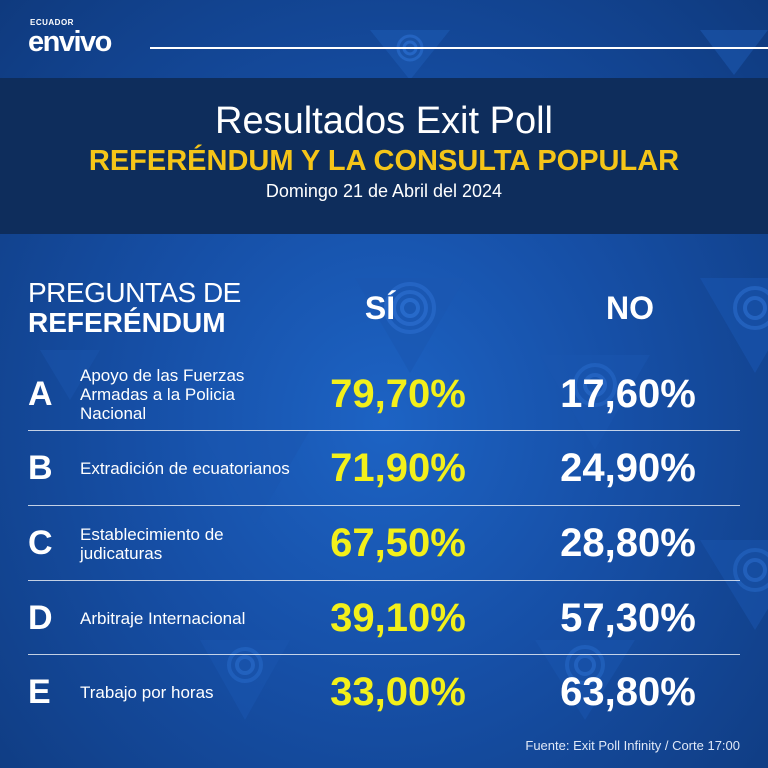 The height and width of the screenshot is (768, 768). Describe the element at coordinates (459, 48) in the screenshot. I see `brand-divider` at that location.